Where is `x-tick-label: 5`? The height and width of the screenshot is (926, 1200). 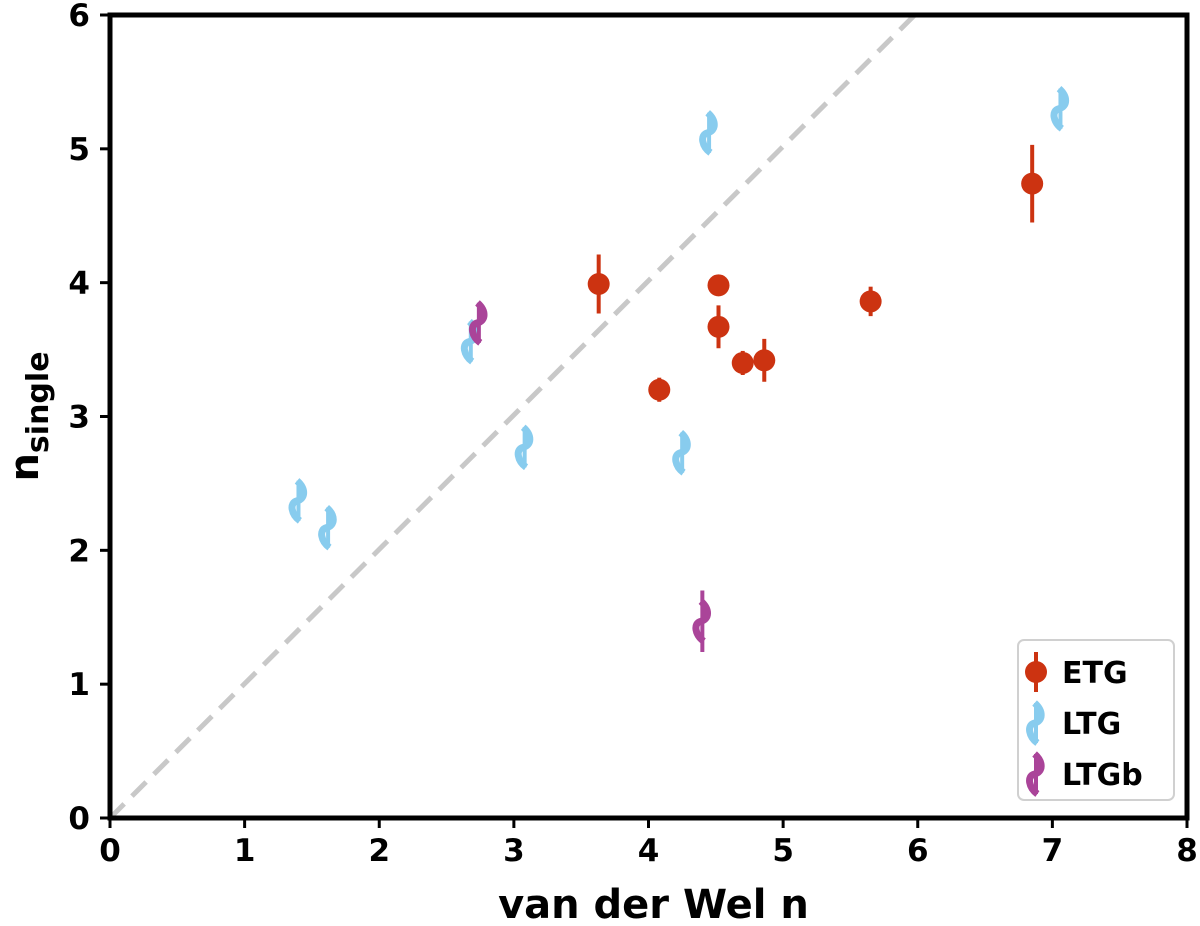
x-tick-label: 5 is located at coordinates (783, 851).